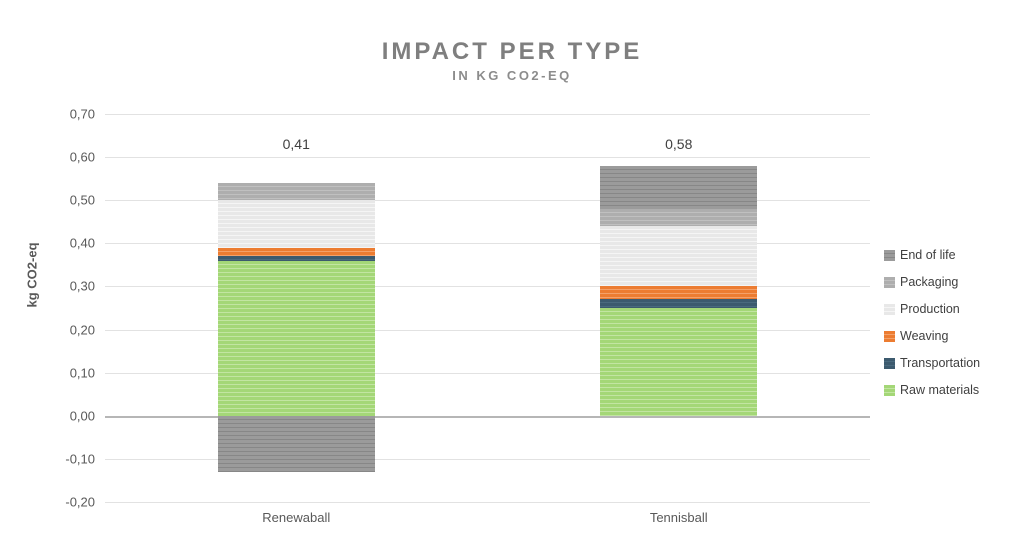 This screenshot has height=538, width=1024. Describe the element at coordinates (889, 336) in the screenshot. I see `legend-swatch-weaving` at that location.